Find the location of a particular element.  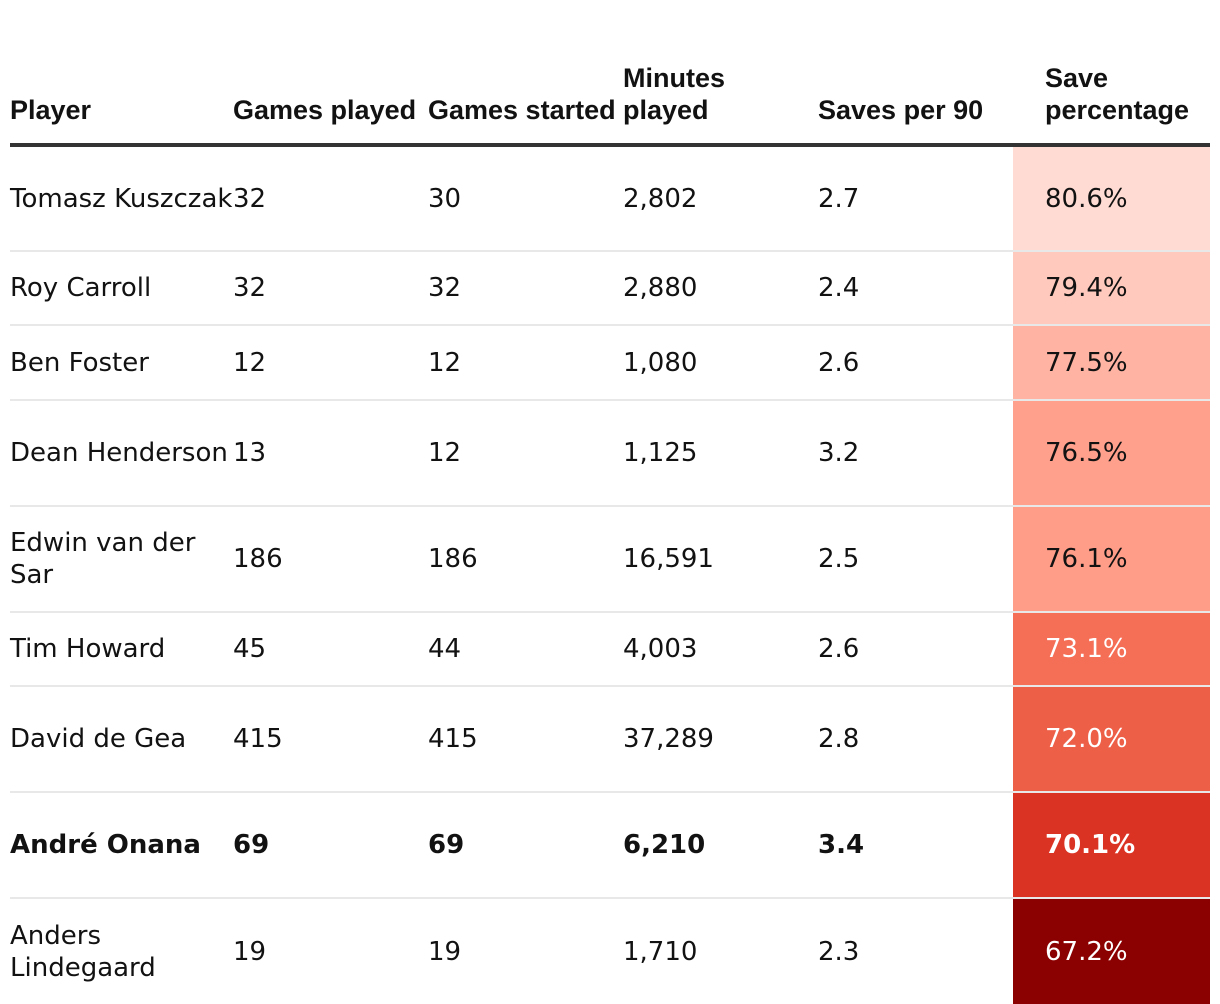

cell-save-percentage: 76.5% is located at coordinates (1111, 453).